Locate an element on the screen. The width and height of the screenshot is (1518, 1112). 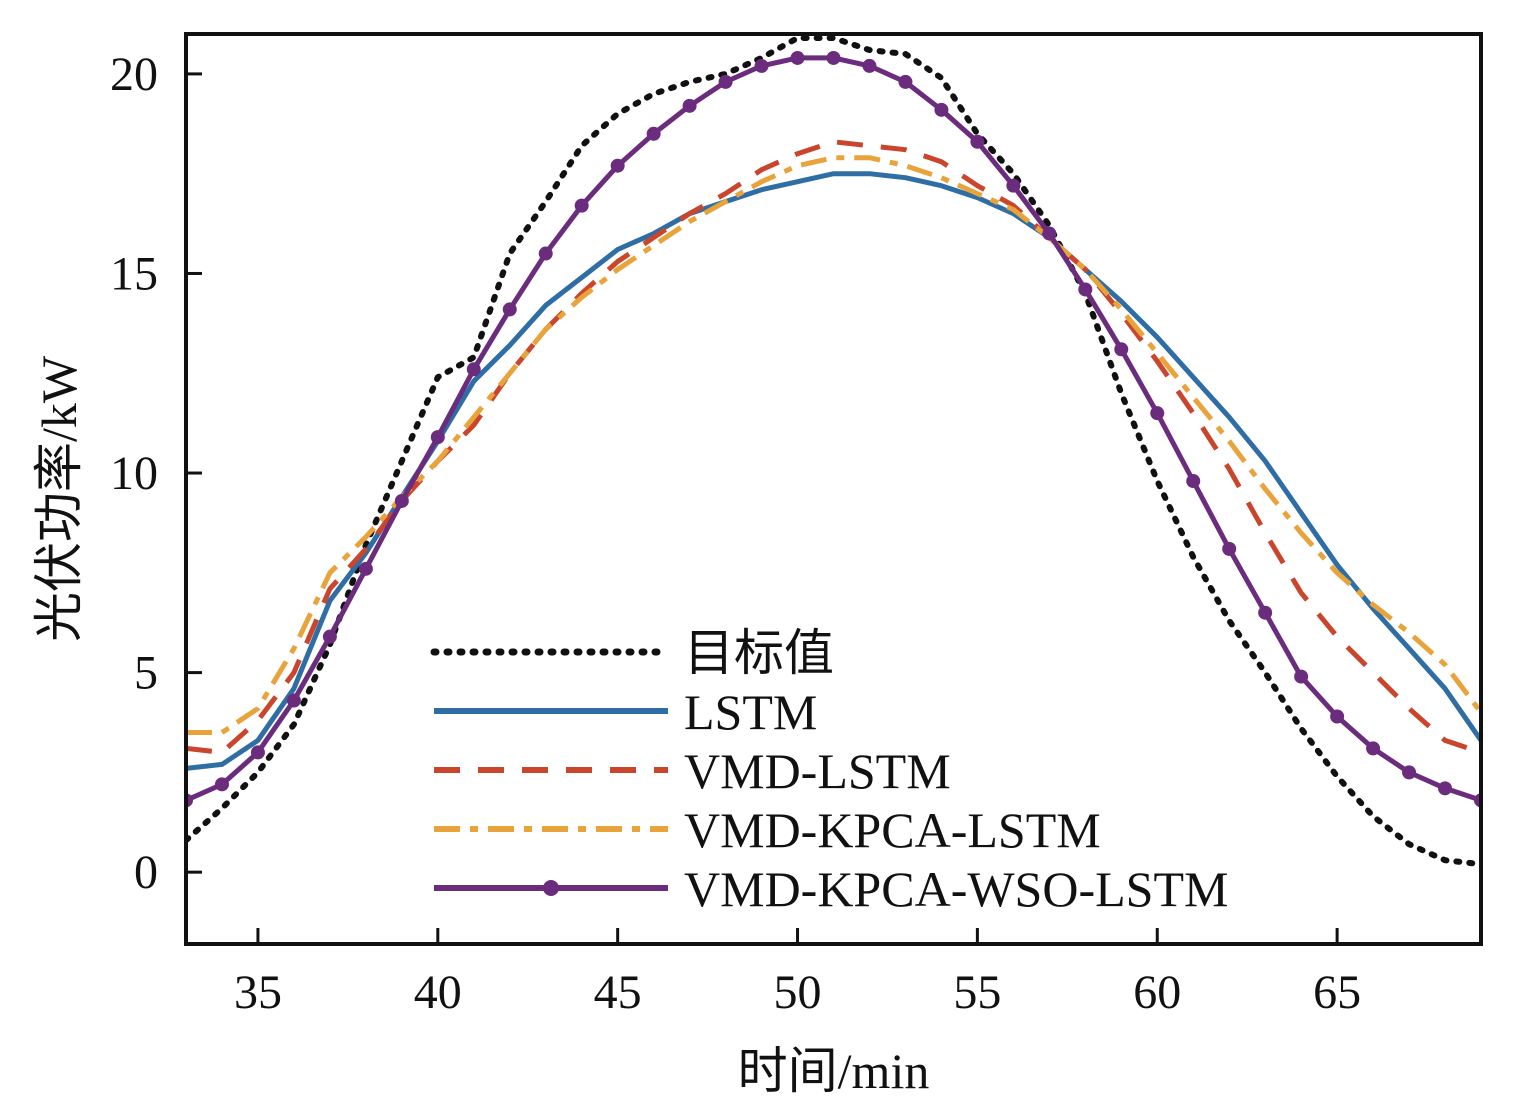
y-tick-label: 5 is located at coordinates (146, 673).